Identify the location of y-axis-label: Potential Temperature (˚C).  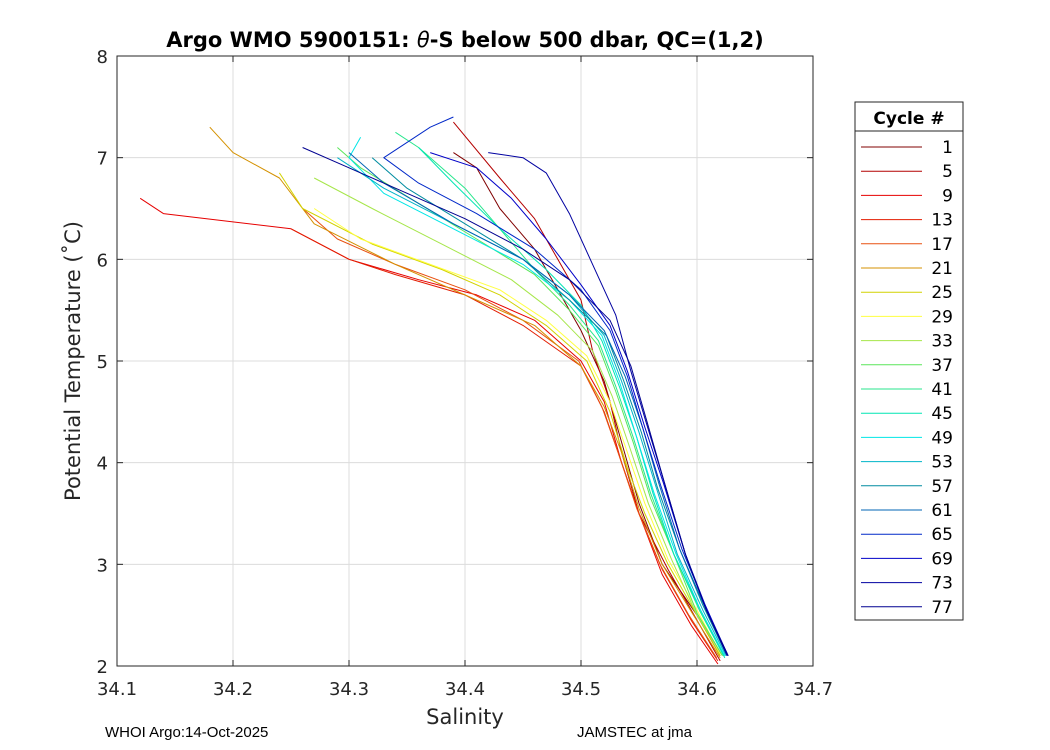
(73, 361).